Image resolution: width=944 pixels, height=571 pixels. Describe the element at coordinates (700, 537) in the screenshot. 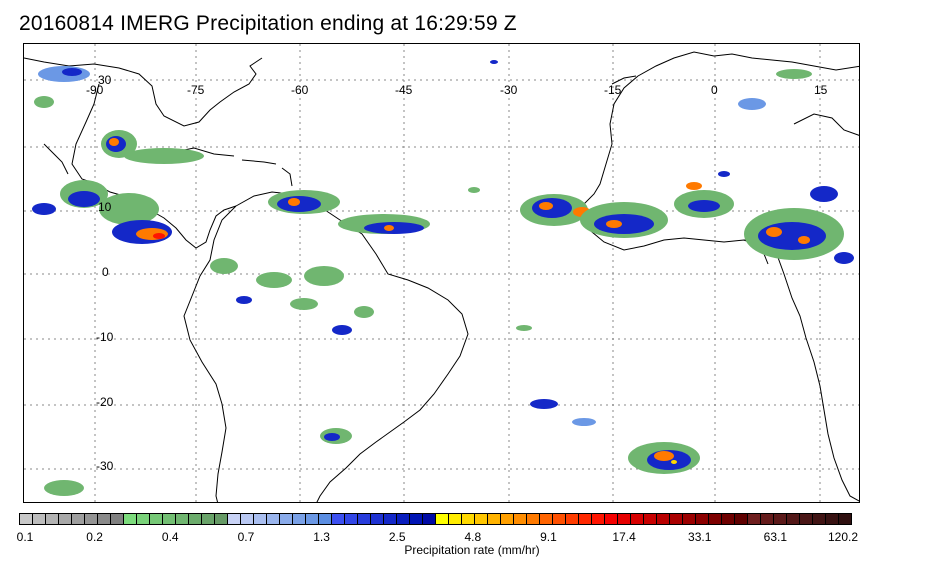

I see `colorbar-tick-label: 33.1` at that location.